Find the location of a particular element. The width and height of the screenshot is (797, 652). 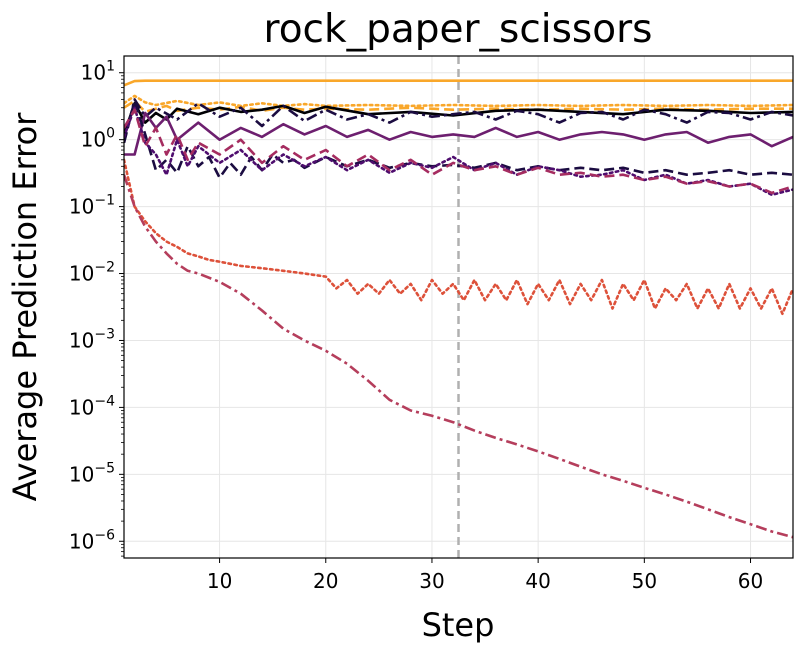

x-tick-label: 60 is located at coordinates (750, 581).